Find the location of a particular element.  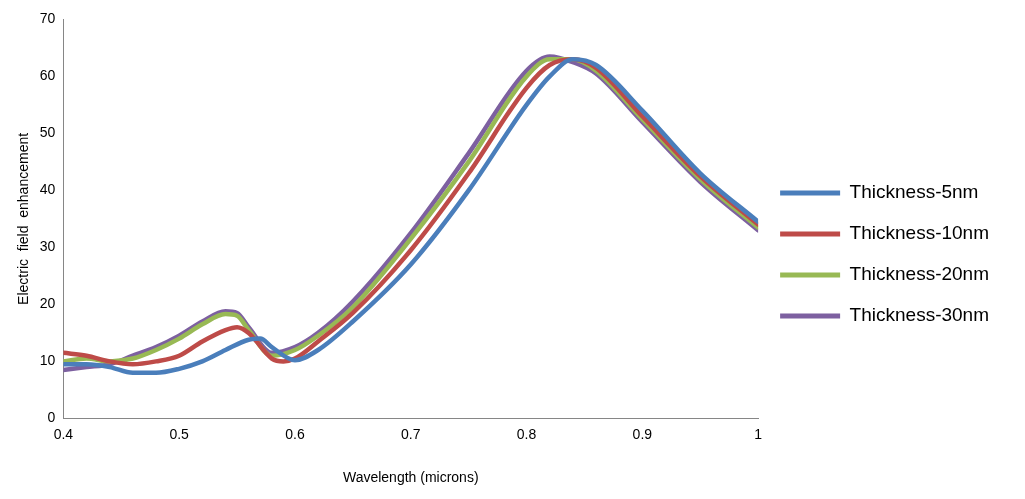

x-tick-label: 0.5 is located at coordinates (179, 433).